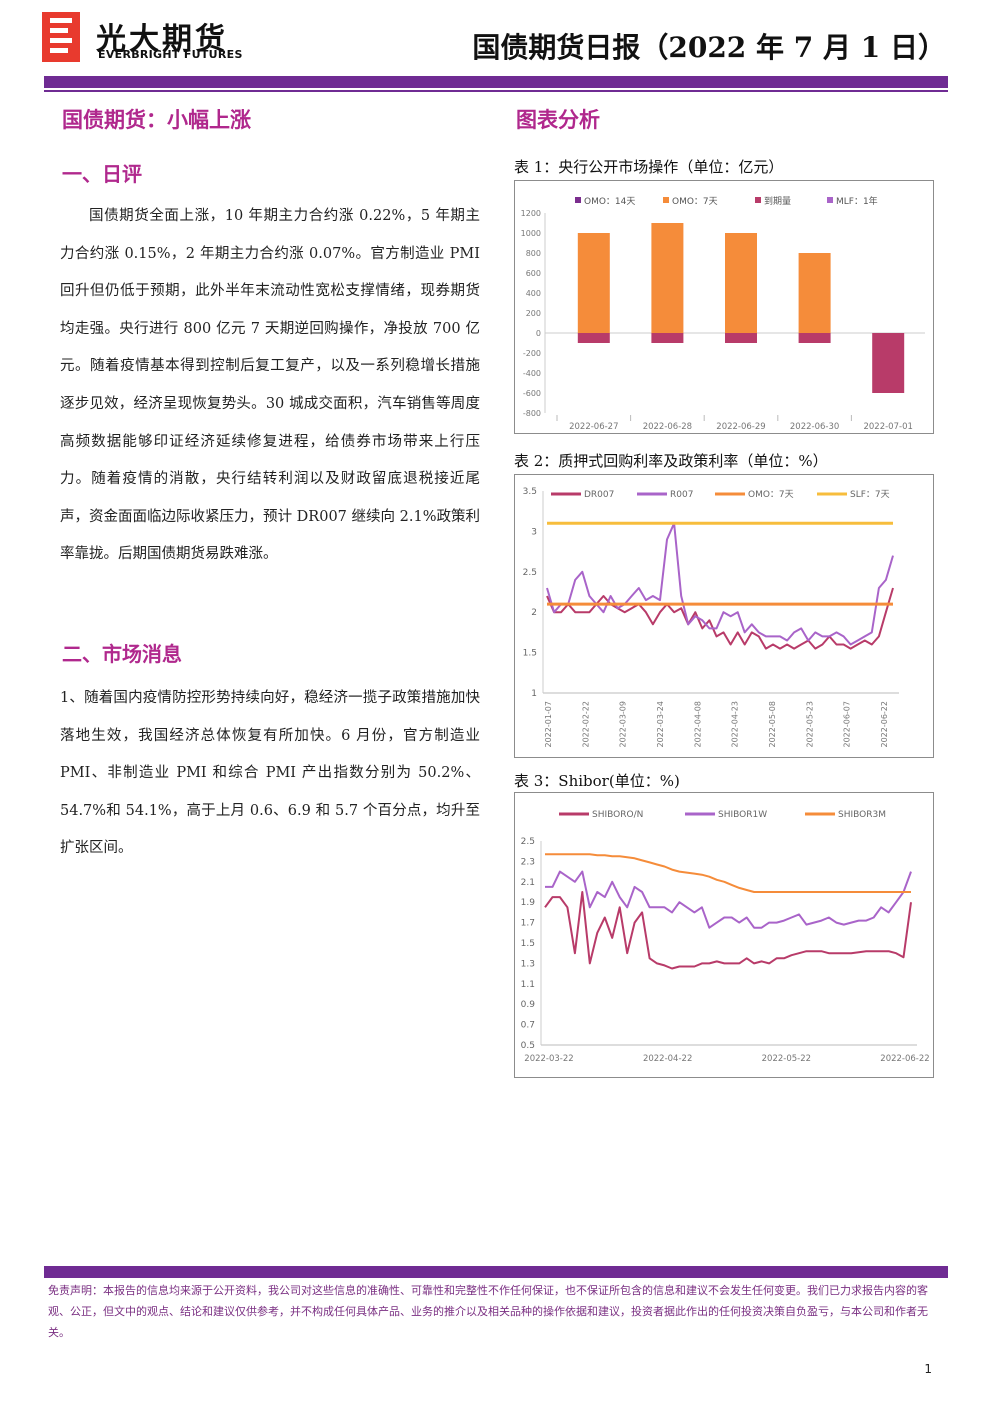 The image size is (992, 1403). What do you see at coordinates (593, 427) in the screenshot?
I see `x-tick-label: 2022-06-27` at bounding box center [593, 427].